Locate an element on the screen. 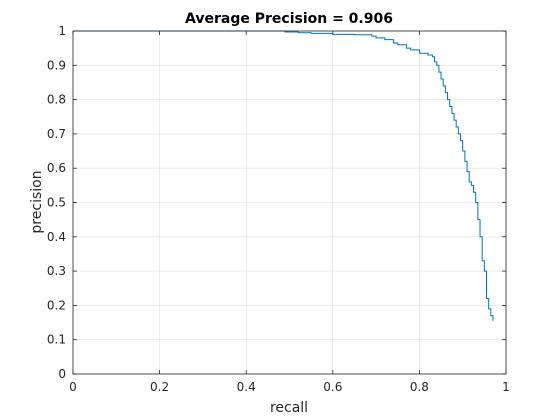 The image size is (560, 420). y-tick-label: 0.4 is located at coordinates (56, 237).